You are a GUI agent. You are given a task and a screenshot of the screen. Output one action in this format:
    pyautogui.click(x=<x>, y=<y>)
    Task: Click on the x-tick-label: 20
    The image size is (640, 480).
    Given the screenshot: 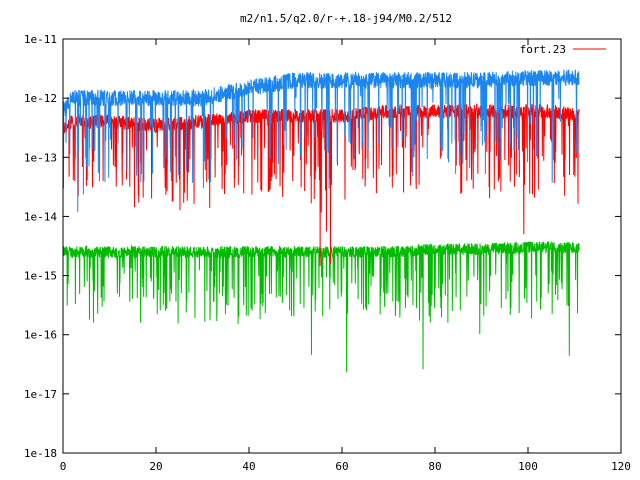 What is the action you would take?
    pyautogui.click(x=155, y=466)
    